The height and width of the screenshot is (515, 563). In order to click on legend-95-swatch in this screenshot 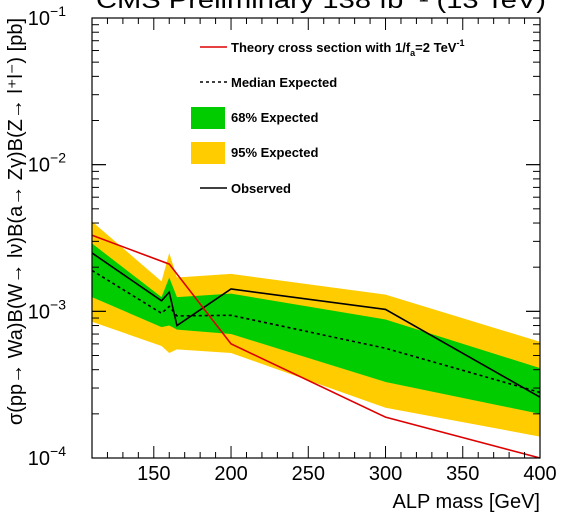, I will do `click(208, 153)`.